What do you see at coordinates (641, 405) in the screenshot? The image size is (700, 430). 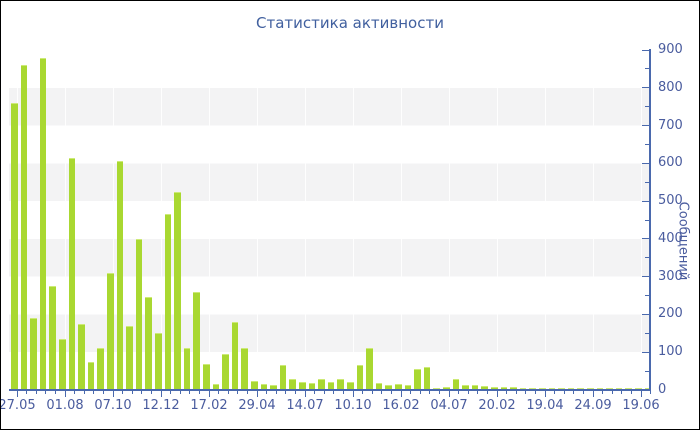 I see `x-axis-tick-label: 19.06` at bounding box center [641, 405].